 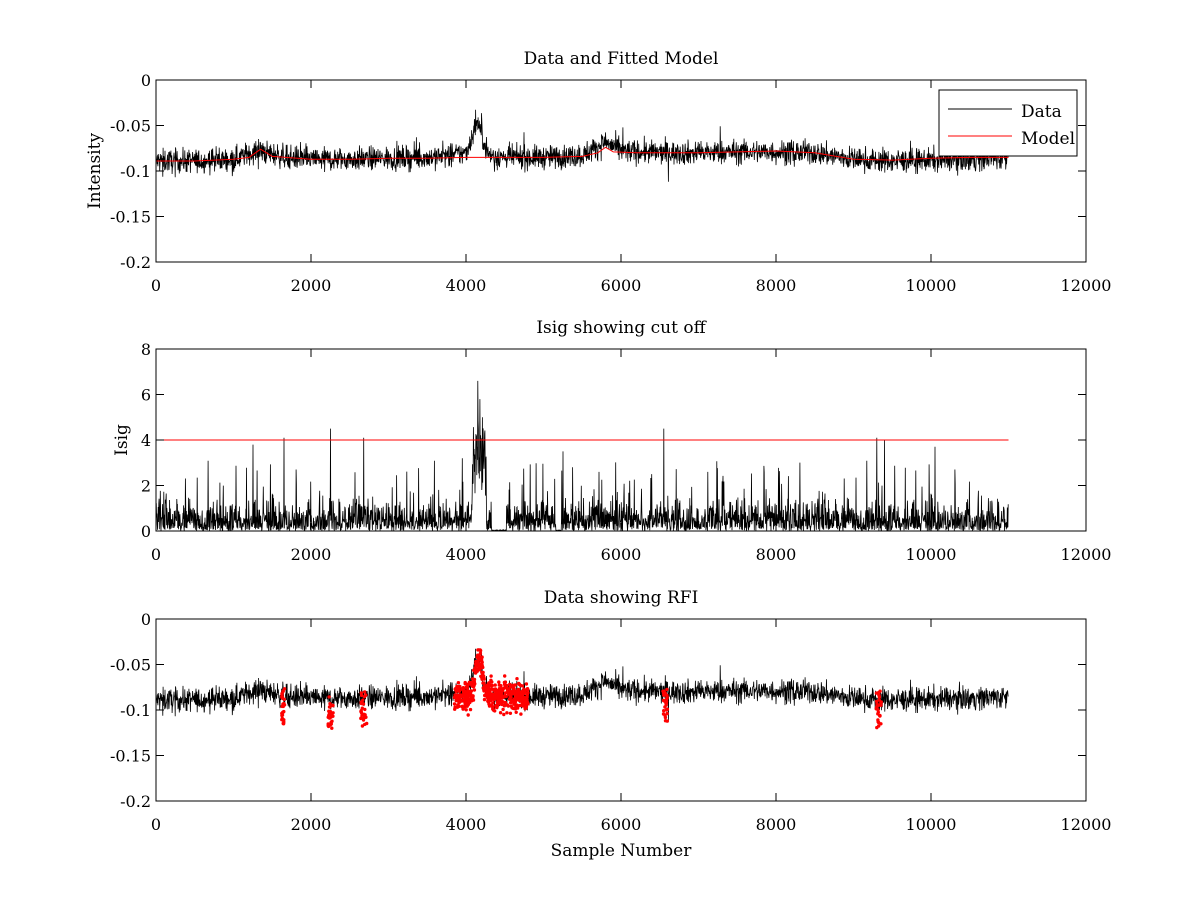 What do you see at coordinates (156, 554) in the screenshot?
I see `x-tick-label: 0` at bounding box center [156, 554].